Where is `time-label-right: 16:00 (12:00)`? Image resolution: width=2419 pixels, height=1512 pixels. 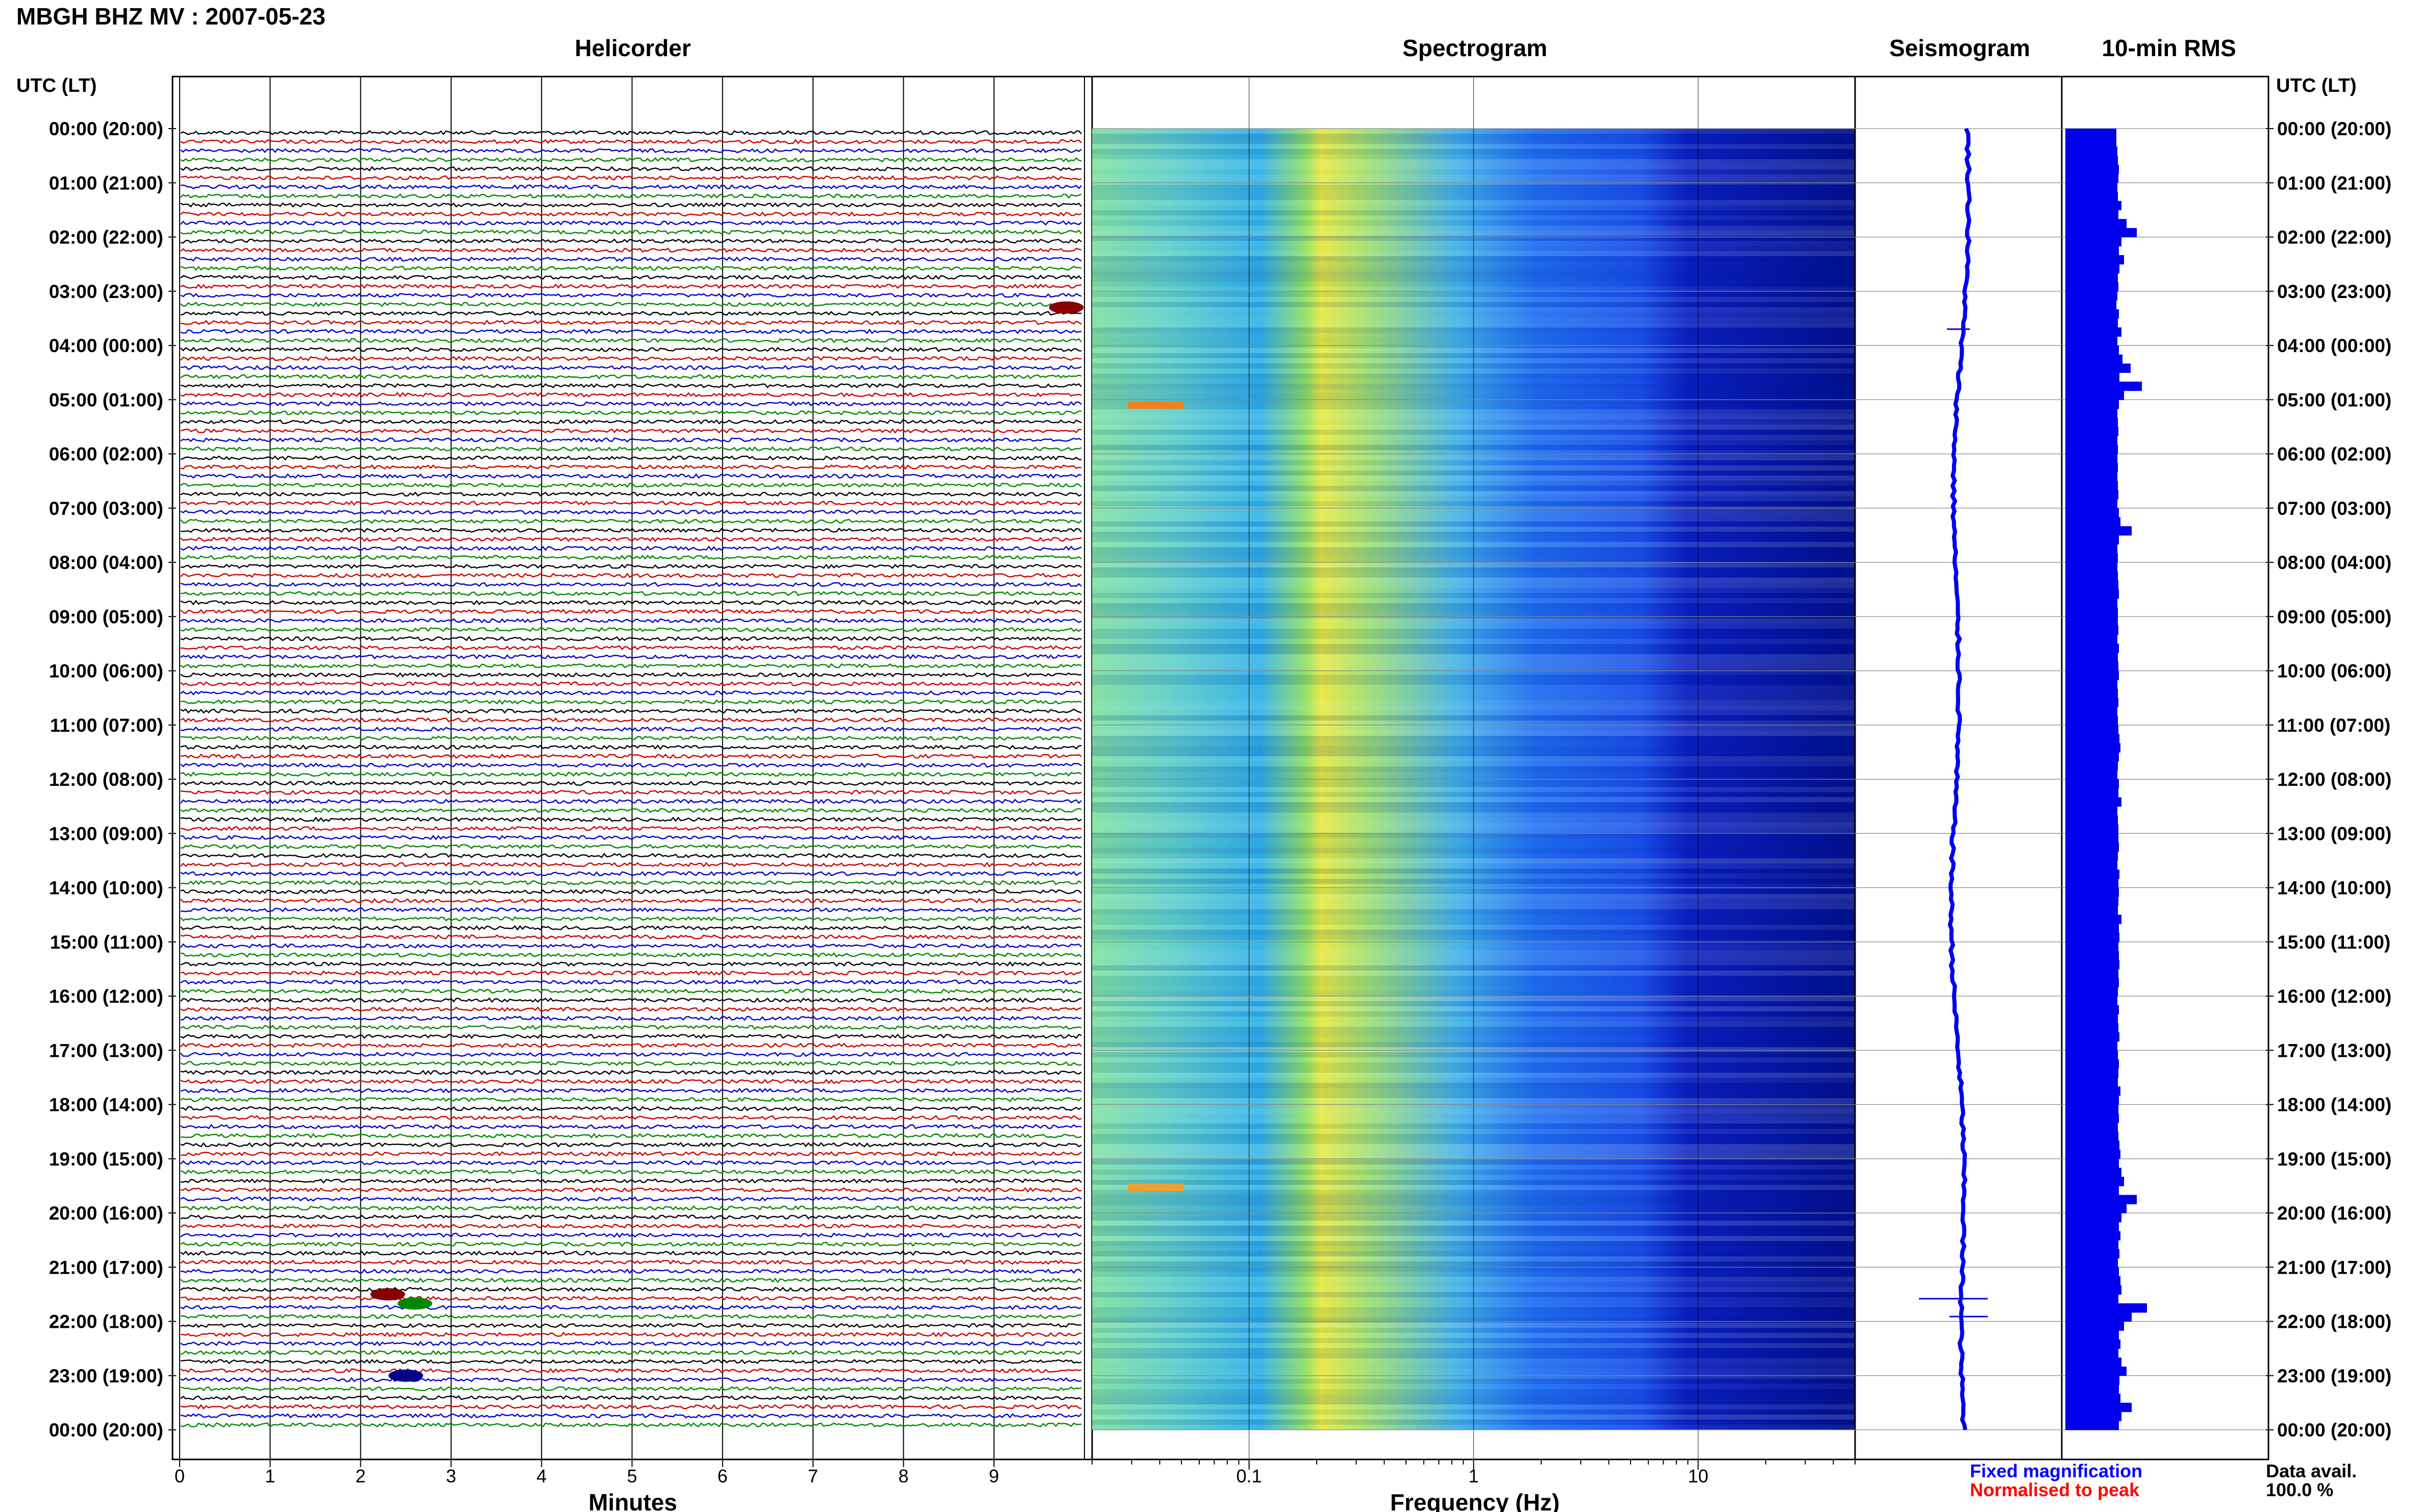 time-label-right: 16:00 (12:00) is located at coordinates (2334, 996).